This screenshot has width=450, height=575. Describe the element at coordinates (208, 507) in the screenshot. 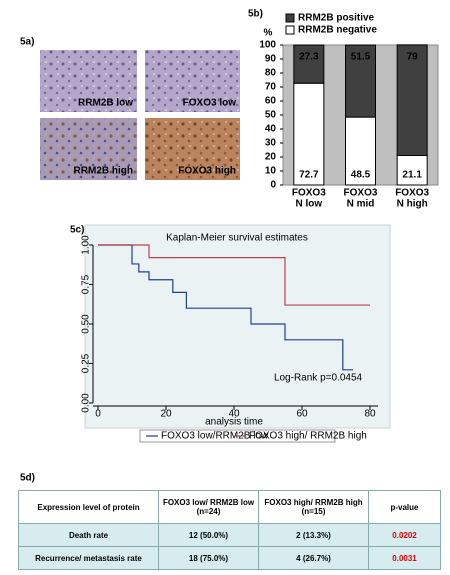

I see `header-cell: FOXO3 low/ RRM2B low (n=24)` at that location.